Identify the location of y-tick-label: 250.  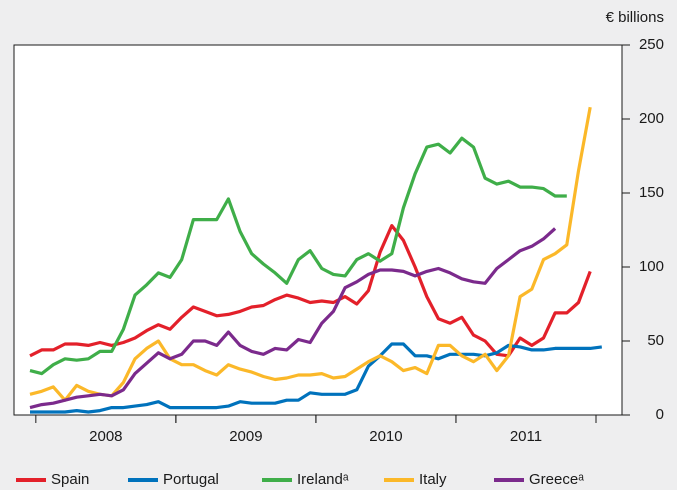
(651, 44).